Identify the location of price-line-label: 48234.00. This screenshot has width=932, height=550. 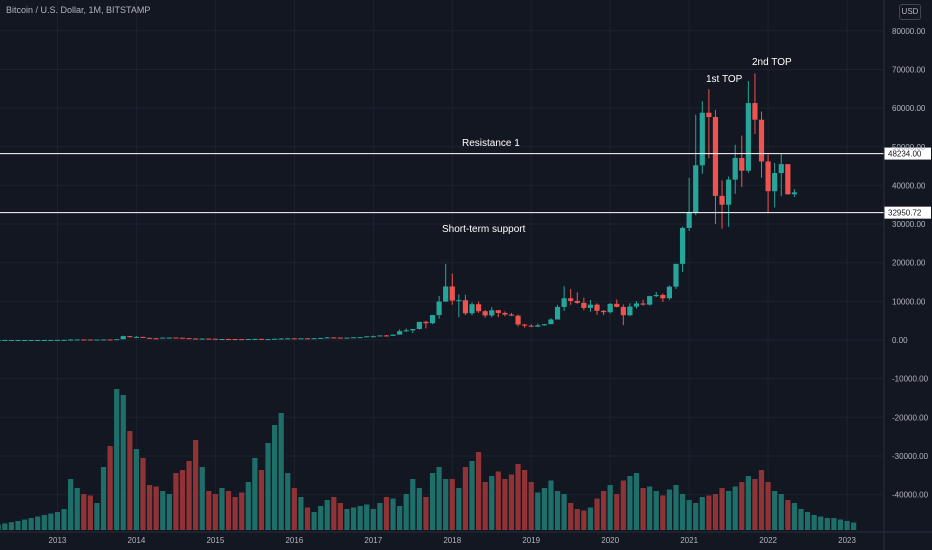
(905, 154).